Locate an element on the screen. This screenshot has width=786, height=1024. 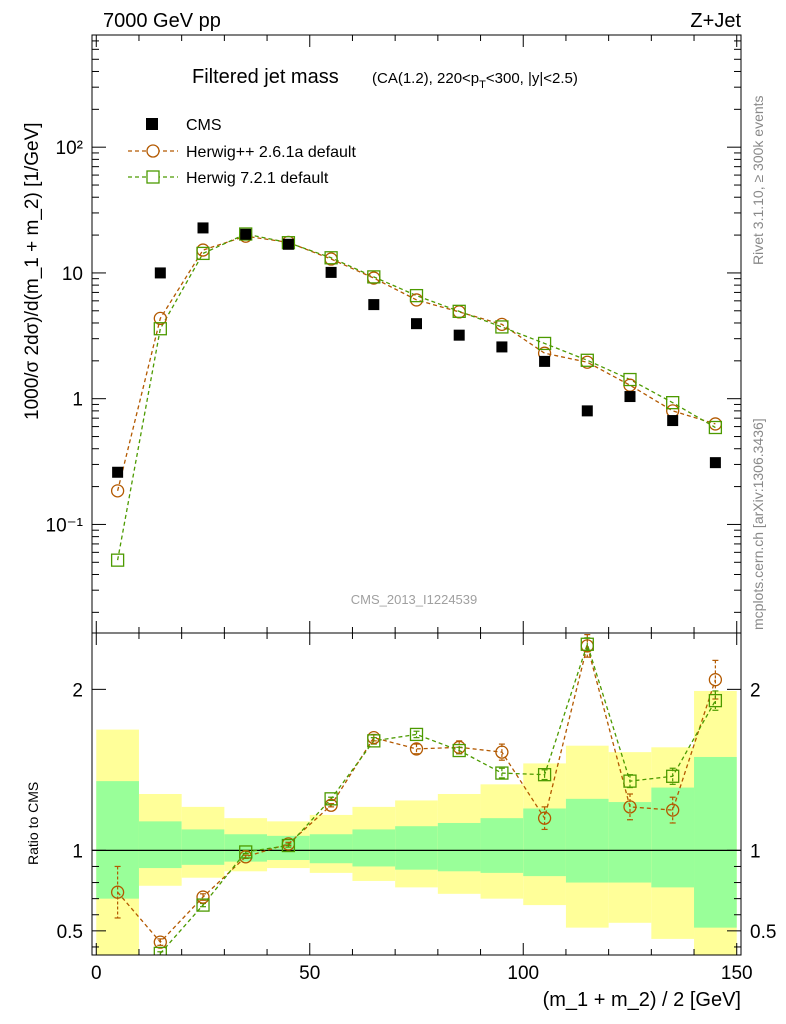
x-tick-label: 0 is located at coordinates (96, 973).